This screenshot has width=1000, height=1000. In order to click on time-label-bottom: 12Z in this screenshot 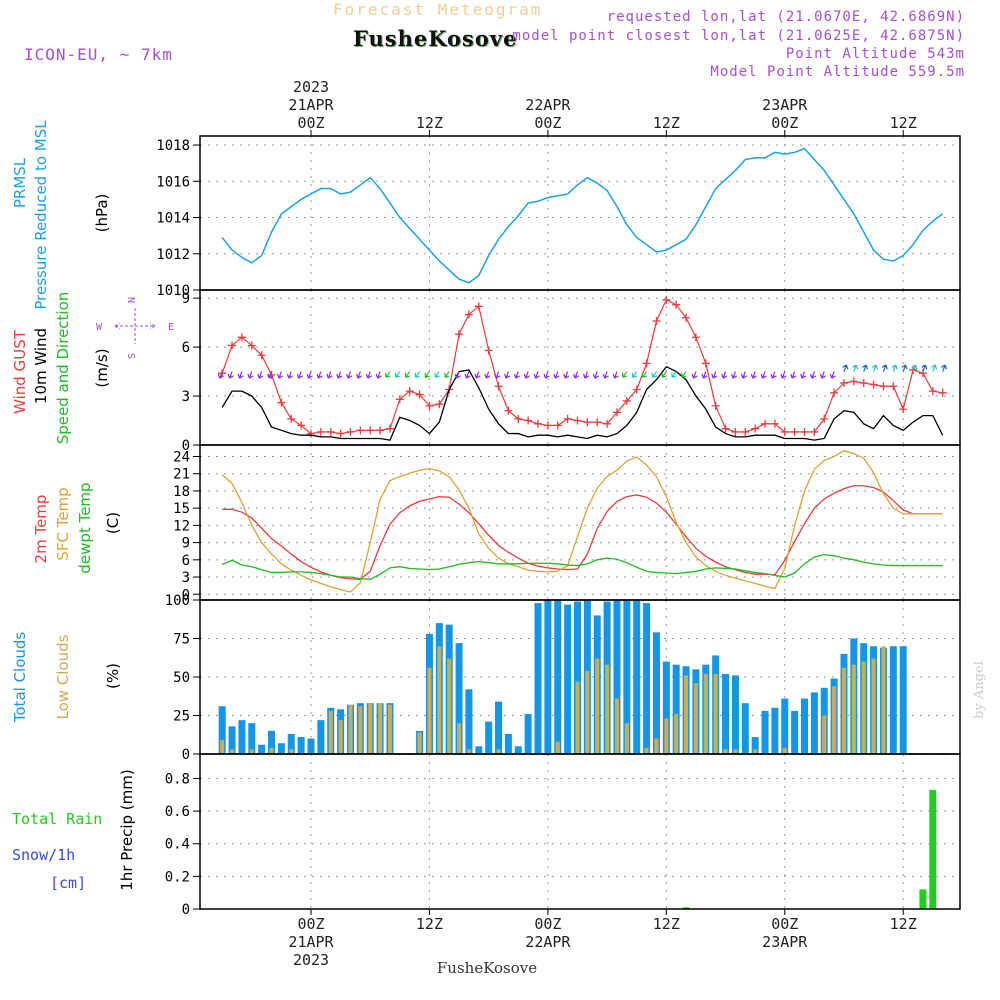, I will do `click(903, 924)`.